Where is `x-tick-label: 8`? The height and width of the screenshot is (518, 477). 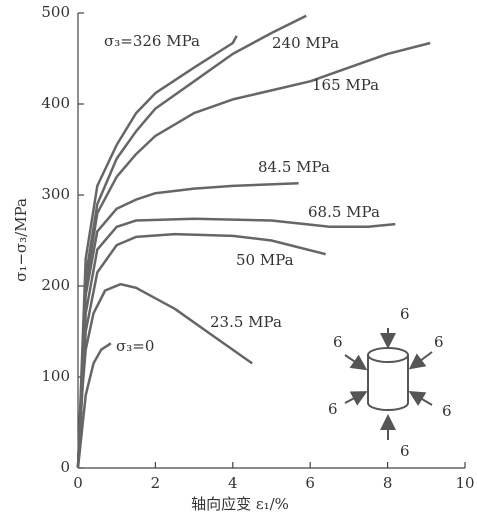
x-tick-label: 8 is located at coordinates (388, 483).